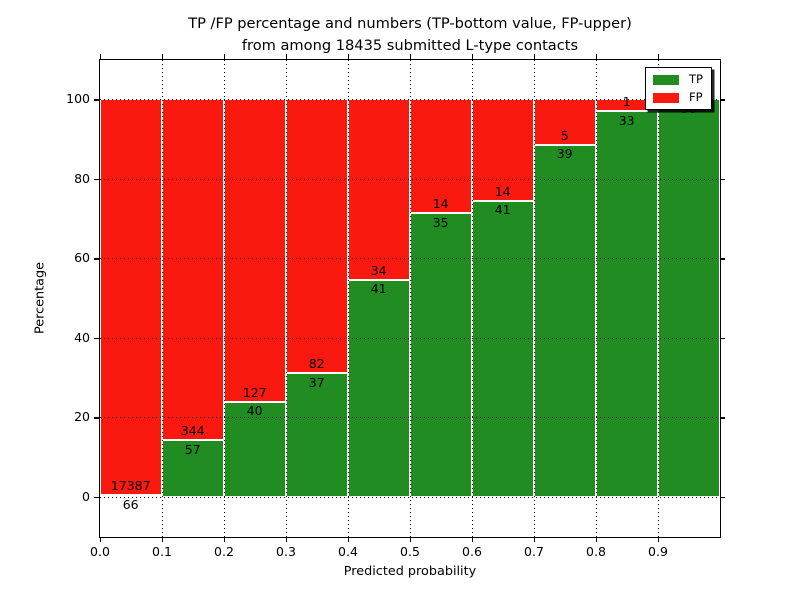  Describe the element at coordinates (40, 298) in the screenshot. I see `y-axis-label: Percentage` at that location.